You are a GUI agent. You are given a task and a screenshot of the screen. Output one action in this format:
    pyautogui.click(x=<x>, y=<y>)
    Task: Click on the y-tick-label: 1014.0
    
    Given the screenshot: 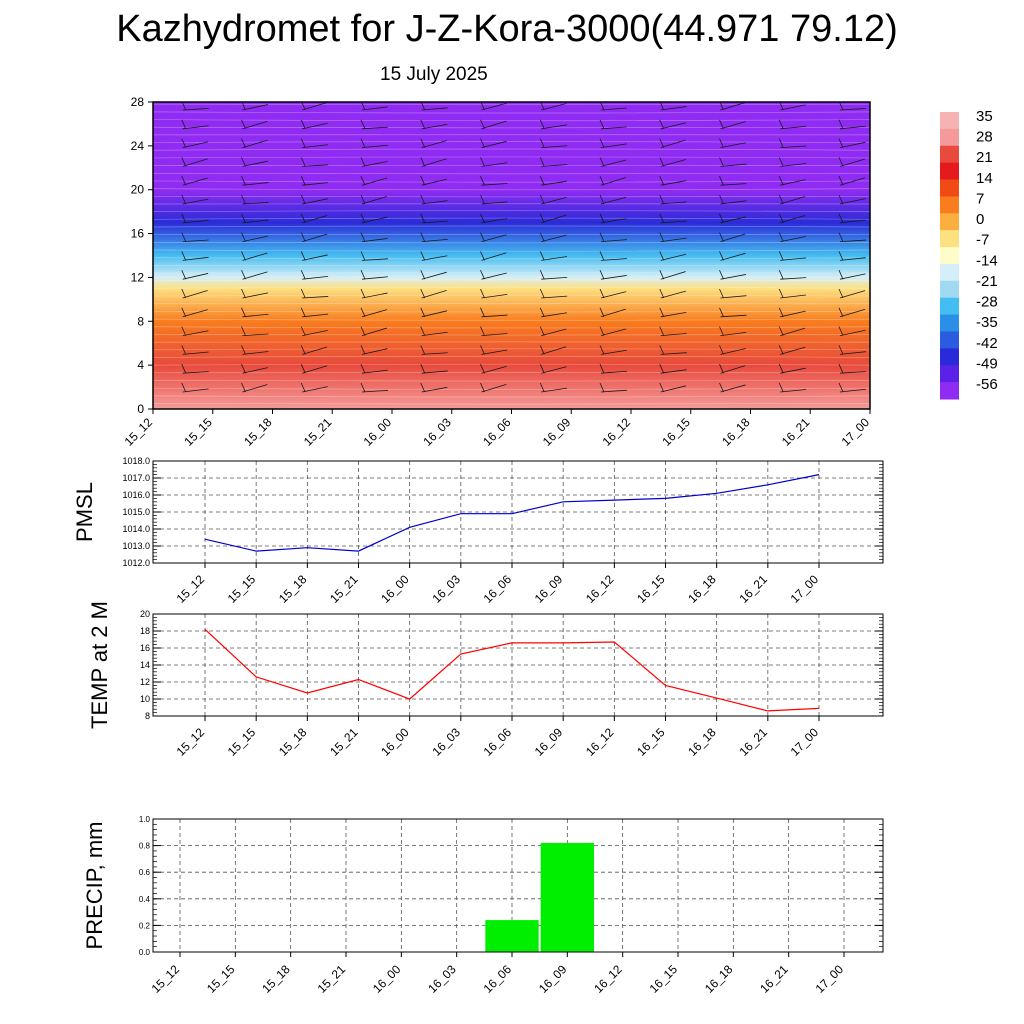 What is the action you would take?
    pyautogui.click(x=136, y=529)
    